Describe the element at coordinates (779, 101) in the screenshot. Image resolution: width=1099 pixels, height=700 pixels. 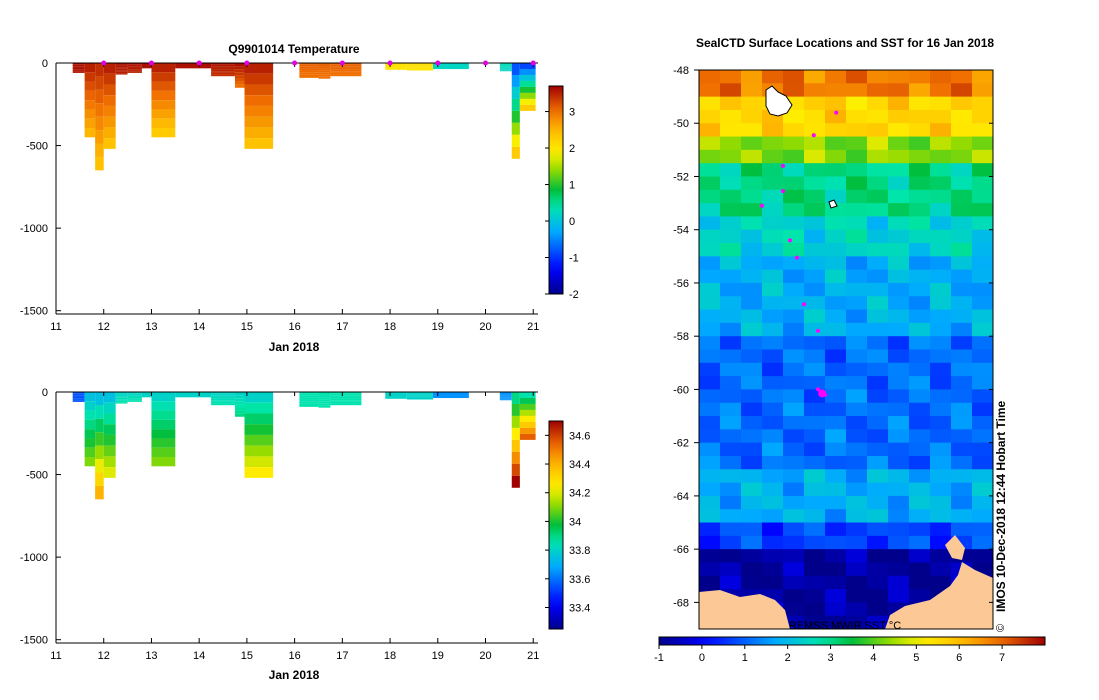
I see `island-macquarie` at that location.